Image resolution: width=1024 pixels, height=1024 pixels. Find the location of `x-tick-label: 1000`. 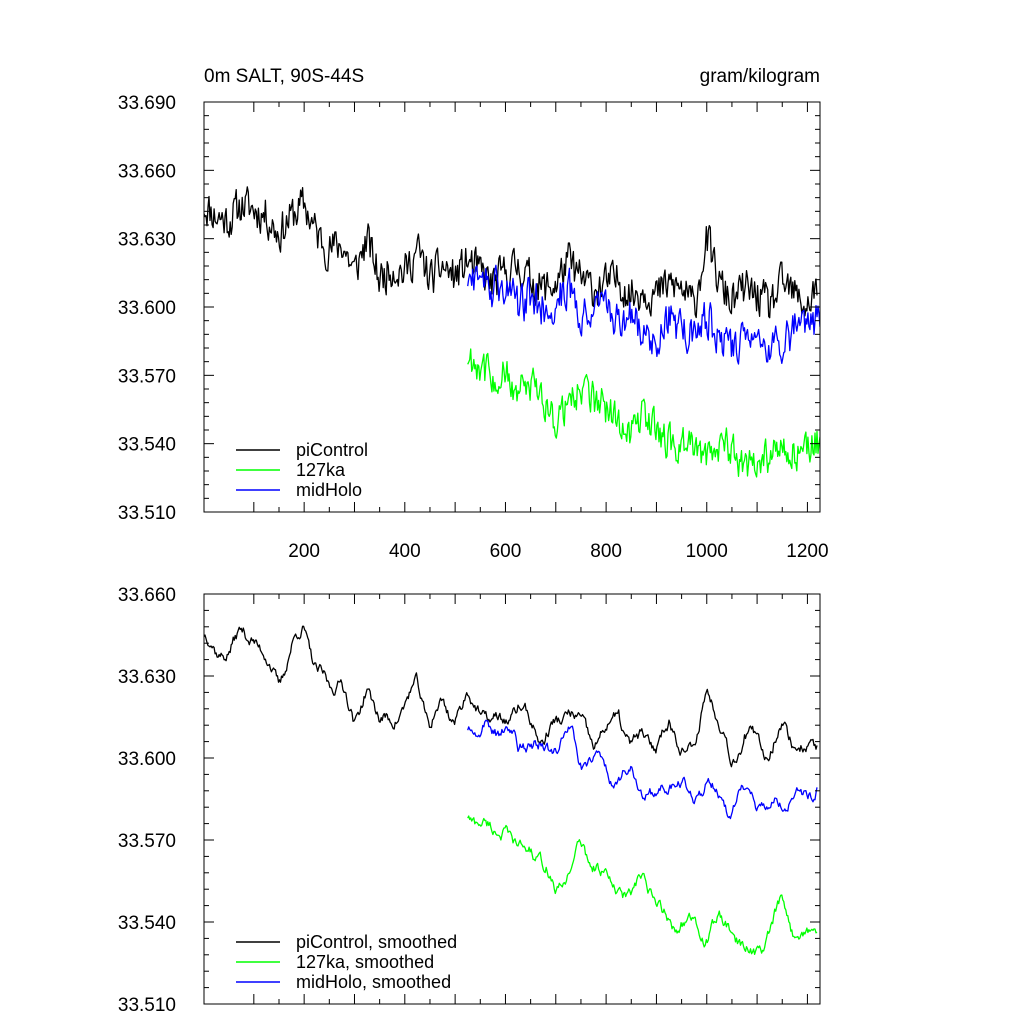

x-tick-label: 1000 is located at coordinates (707, 551).